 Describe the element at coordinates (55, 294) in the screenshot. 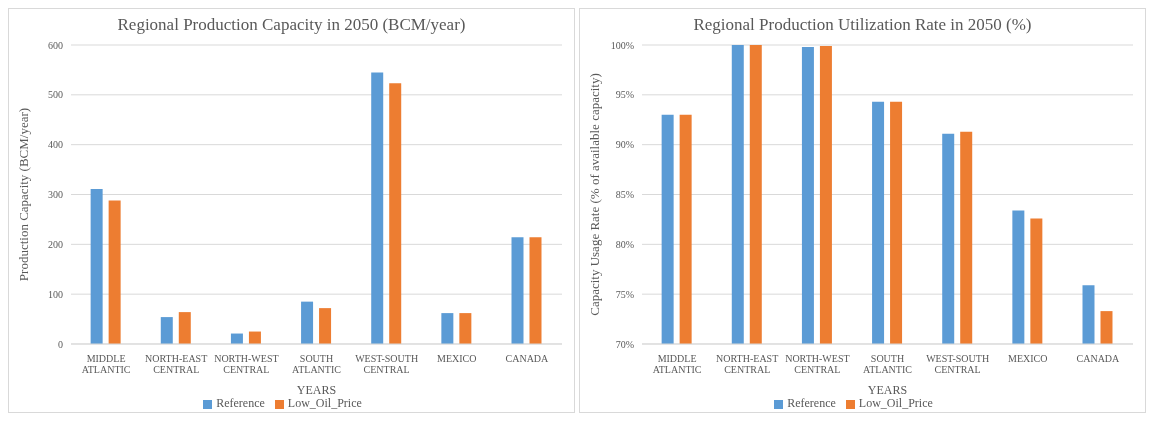

I see `y-tick-label: 100` at that location.